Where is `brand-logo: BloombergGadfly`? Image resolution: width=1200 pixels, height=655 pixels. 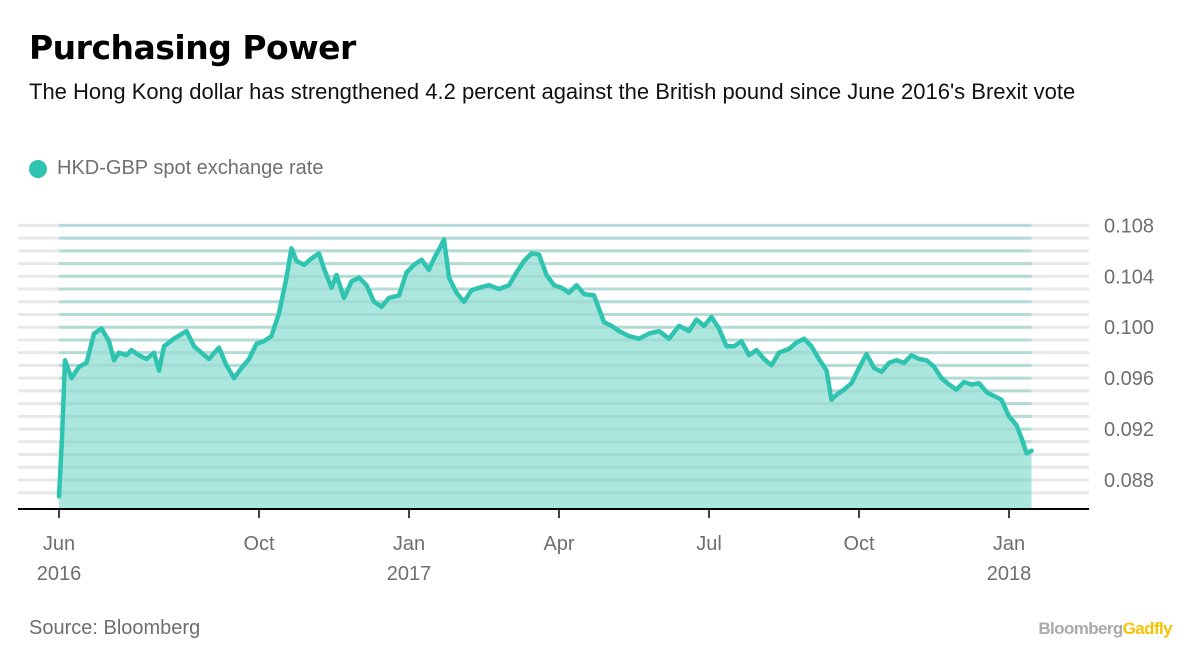 brand-logo: BloombergGadfly is located at coordinates (1105, 629).